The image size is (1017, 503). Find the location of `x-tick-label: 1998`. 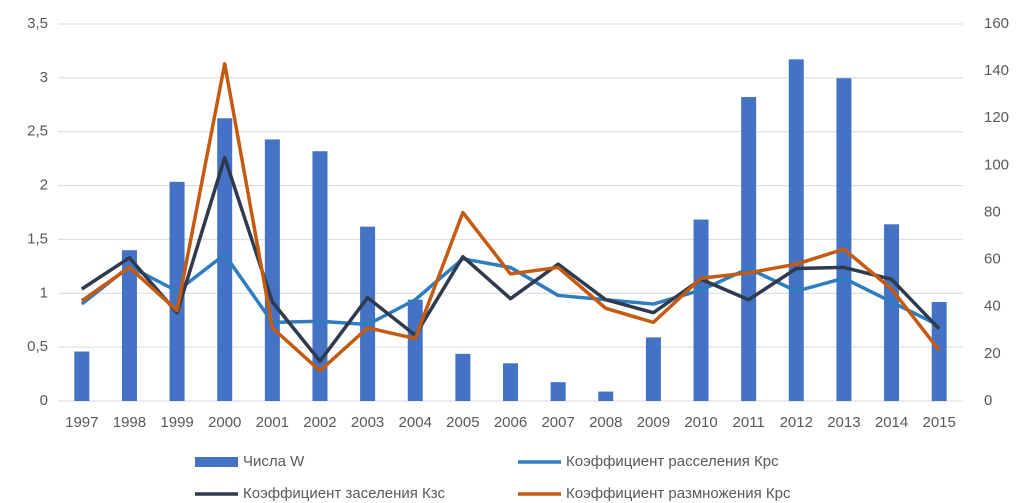

x-tick-label: 1998 is located at coordinates (129, 422).